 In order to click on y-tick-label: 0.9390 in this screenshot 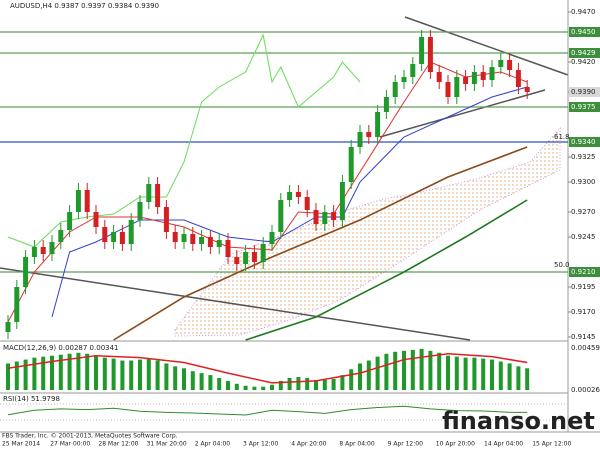, I will do `click(583, 92)`.